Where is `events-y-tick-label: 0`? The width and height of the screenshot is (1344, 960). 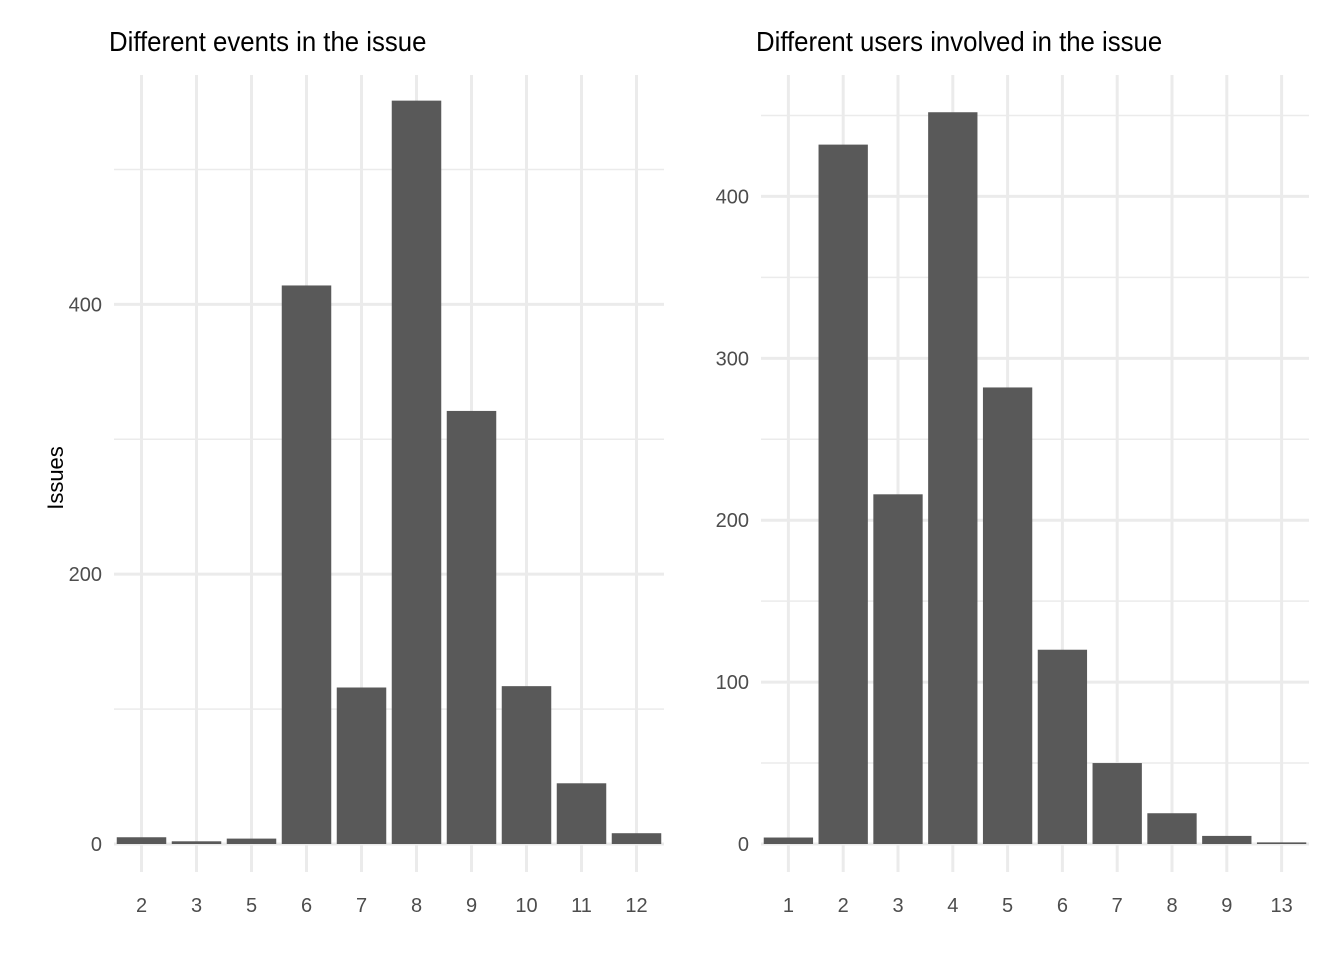
events-y-tick-label: 0 is located at coordinates (96, 845).